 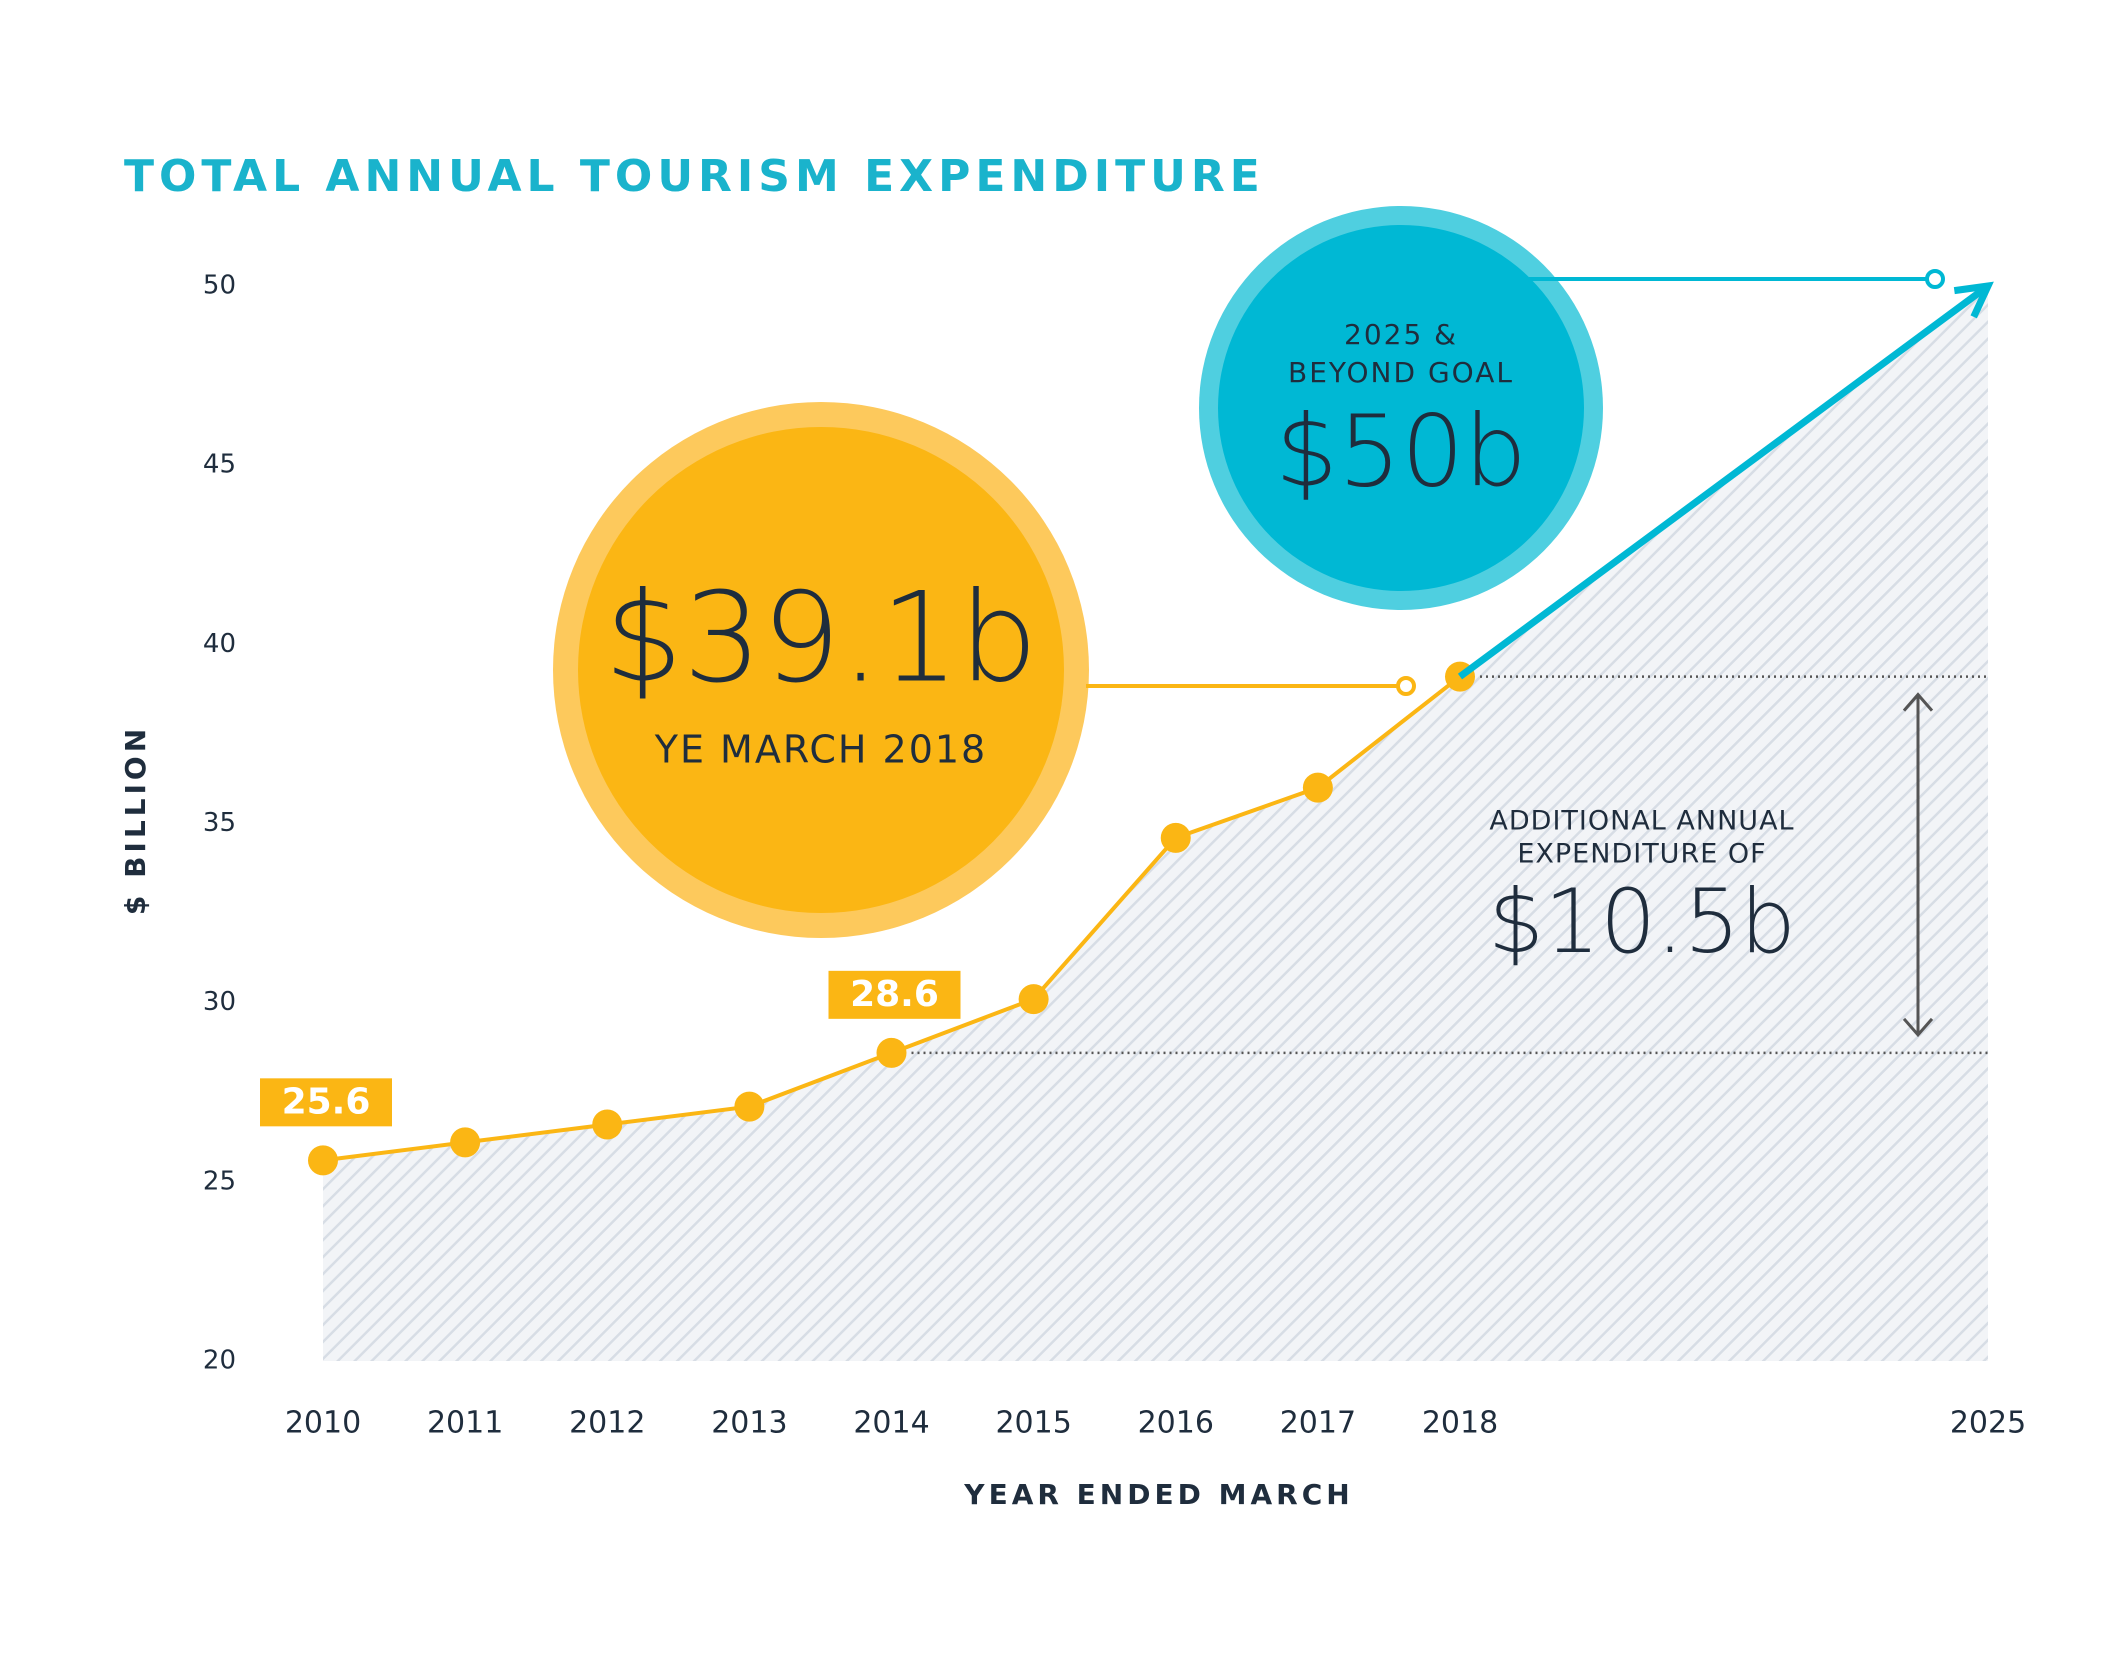 What do you see at coordinates (1401, 334) in the screenshot?
I see `callout-caption: 2025 &` at bounding box center [1401, 334].